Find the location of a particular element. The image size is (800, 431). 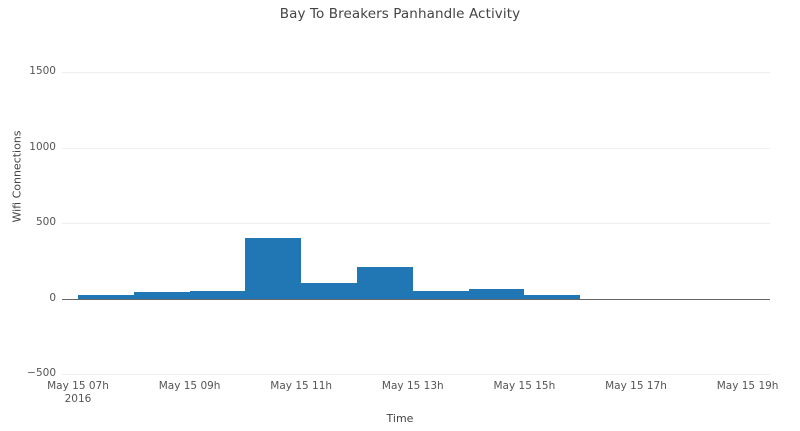

chart-title: Bay To Breakers Panhandle Activity is located at coordinates (400, 14).